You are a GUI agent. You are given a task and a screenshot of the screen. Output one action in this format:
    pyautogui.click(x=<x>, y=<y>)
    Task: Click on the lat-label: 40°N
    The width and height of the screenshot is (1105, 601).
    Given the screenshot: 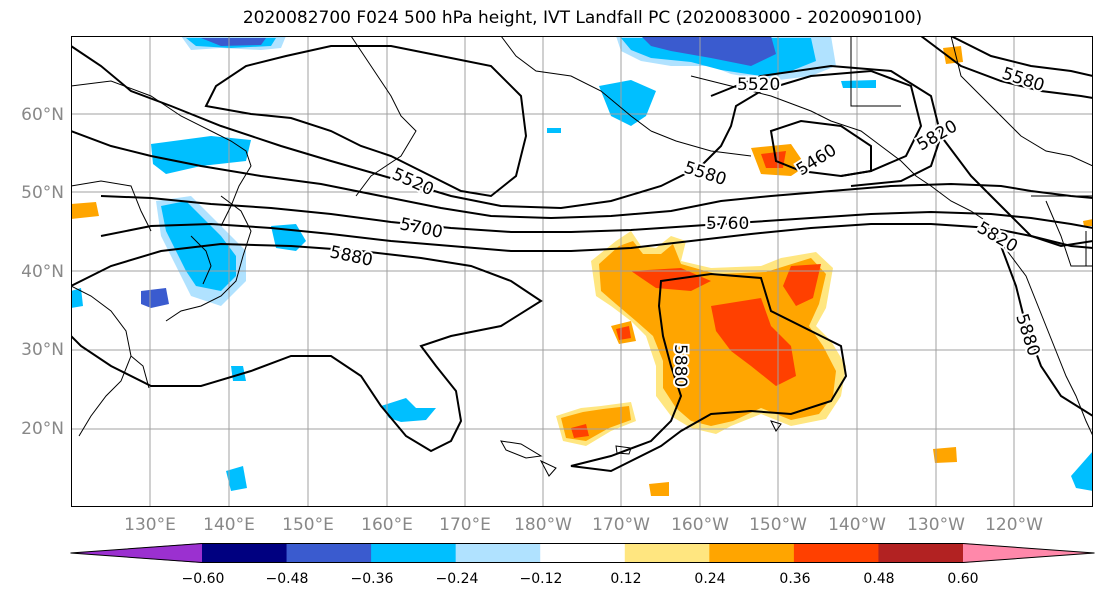 What is the action you would take?
    pyautogui.click(x=42, y=272)
    